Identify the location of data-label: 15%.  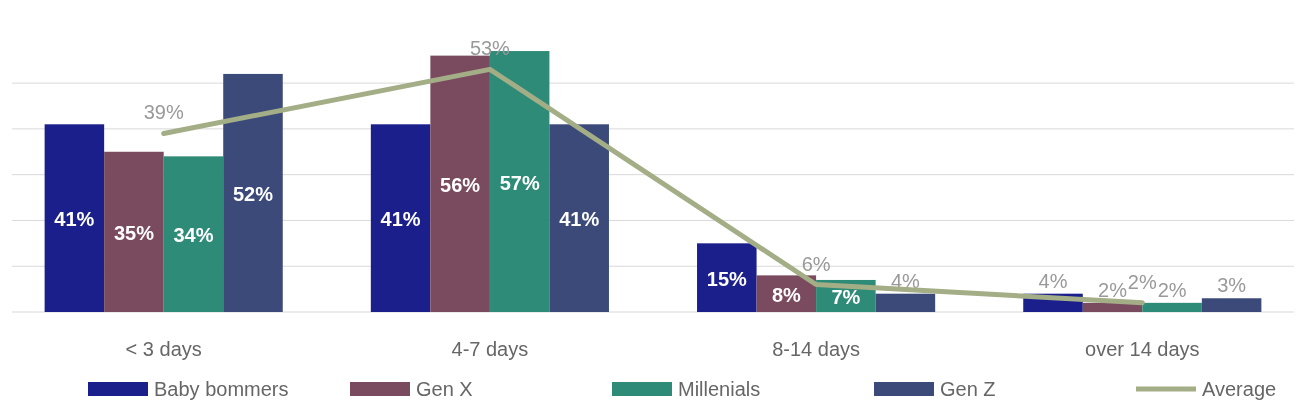
(727, 278).